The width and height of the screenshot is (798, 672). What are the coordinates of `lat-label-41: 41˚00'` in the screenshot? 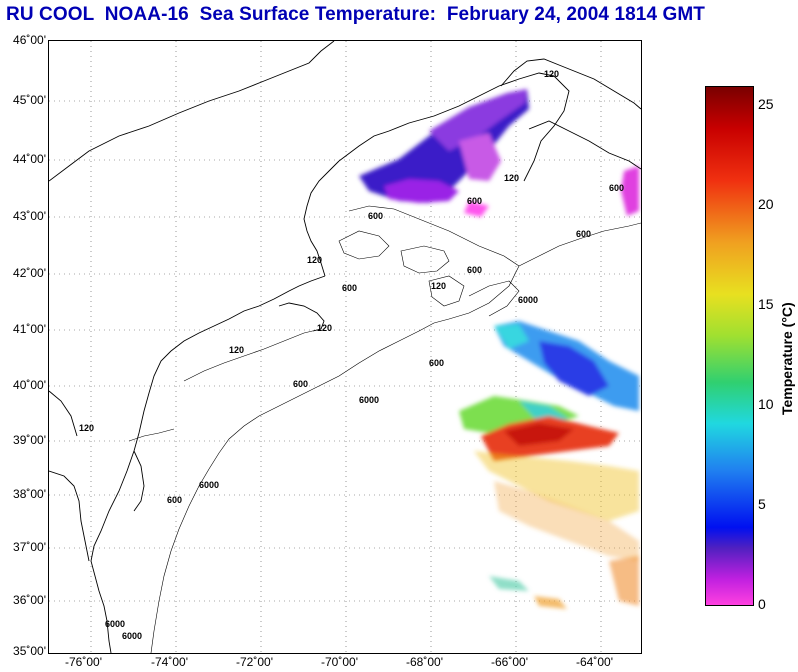 It's located at (29, 329).